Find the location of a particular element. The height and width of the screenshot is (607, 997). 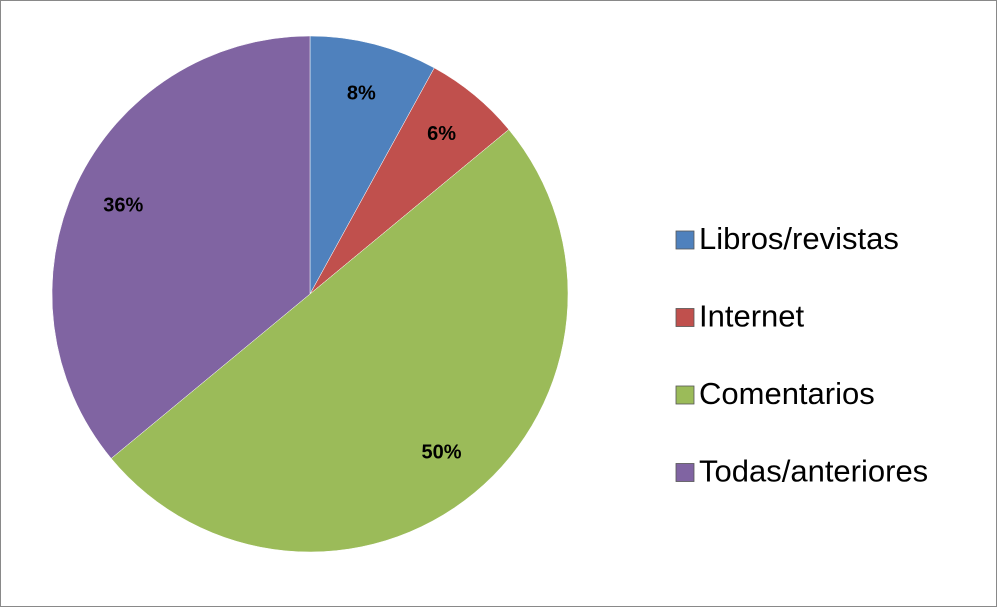

pie-slice is located at coordinates (372, 165).